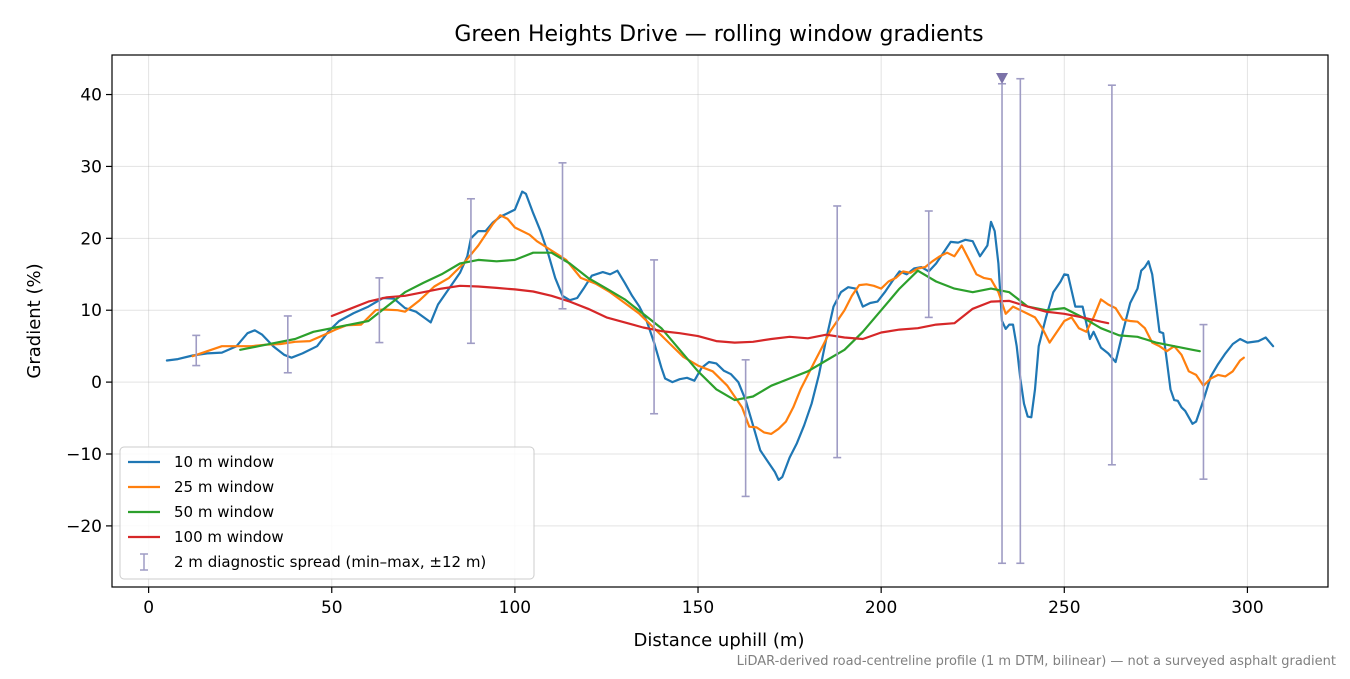  Describe the element at coordinates (1247, 608) in the screenshot. I see `x-tick-label: 300` at that location.